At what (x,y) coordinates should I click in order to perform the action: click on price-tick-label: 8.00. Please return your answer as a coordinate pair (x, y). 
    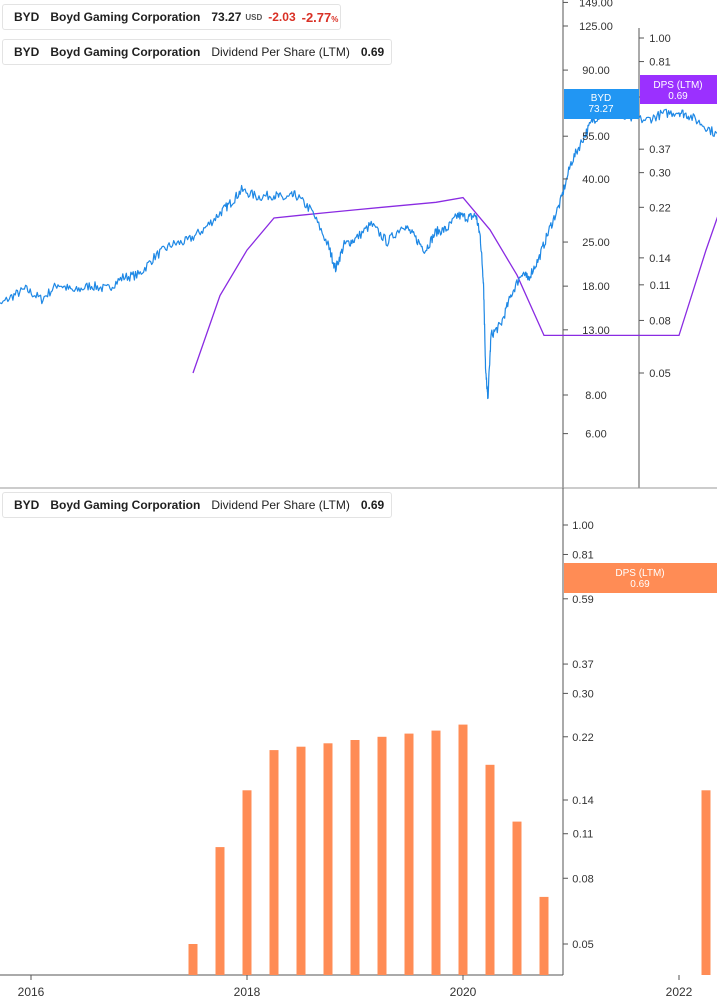
    Looking at the image, I should click on (595, 396).